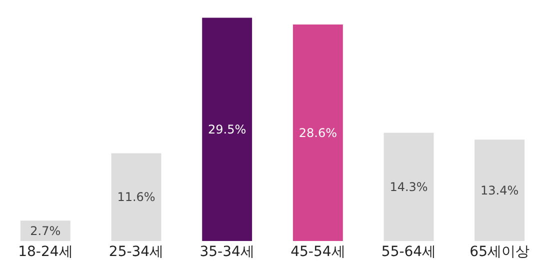  I want to click on x-tick-label: 18-24세, so click(45, 252).